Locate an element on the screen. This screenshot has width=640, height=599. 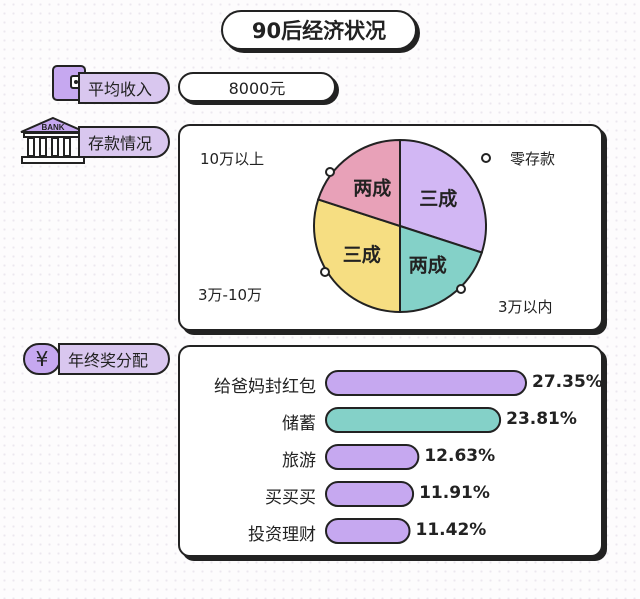
pie-inner-label-0: 三成 is located at coordinates (438, 198).